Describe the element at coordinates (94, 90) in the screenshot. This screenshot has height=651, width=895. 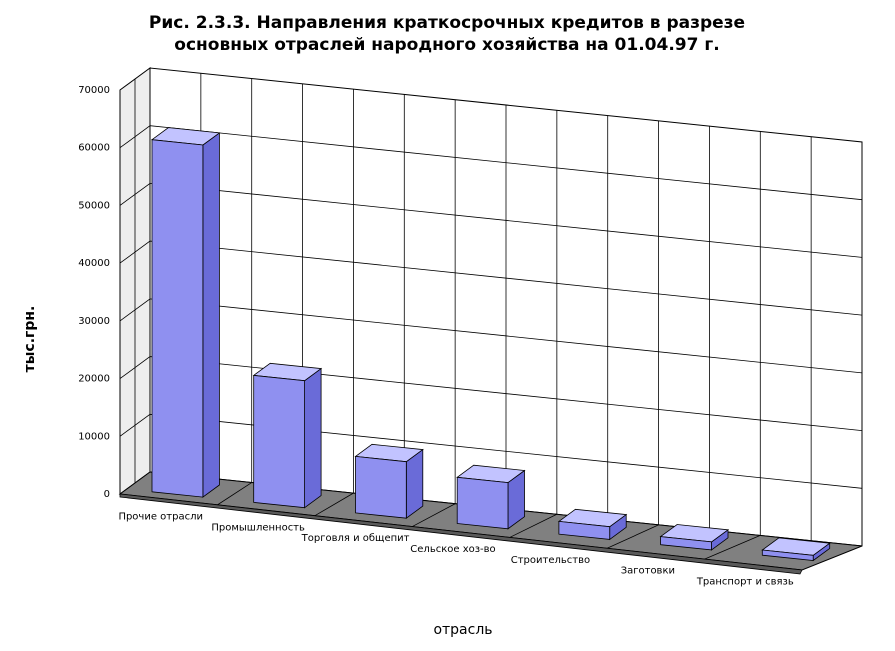
I see `y-tick-label: 70000` at that location.